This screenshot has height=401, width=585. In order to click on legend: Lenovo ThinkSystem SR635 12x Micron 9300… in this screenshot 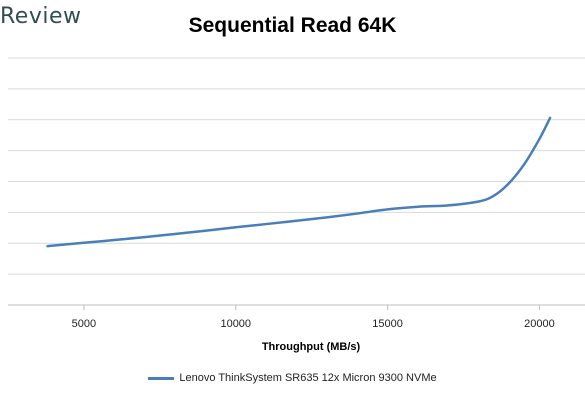, I will do `click(292, 378)`.